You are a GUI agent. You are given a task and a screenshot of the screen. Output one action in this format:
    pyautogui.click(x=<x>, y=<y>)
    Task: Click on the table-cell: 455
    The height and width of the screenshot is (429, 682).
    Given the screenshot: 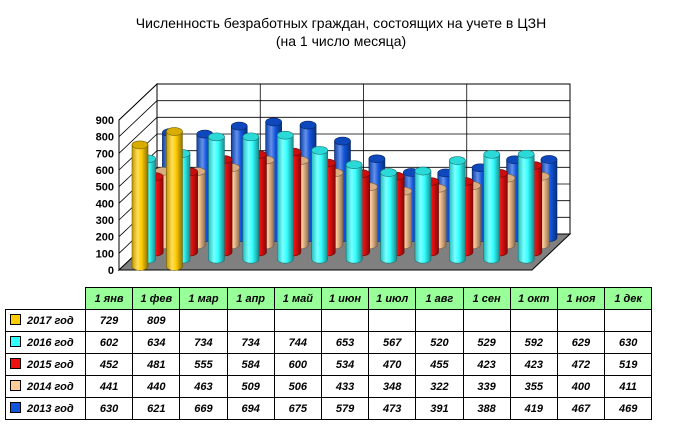 What is the action you would take?
    pyautogui.click(x=439, y=364)
    